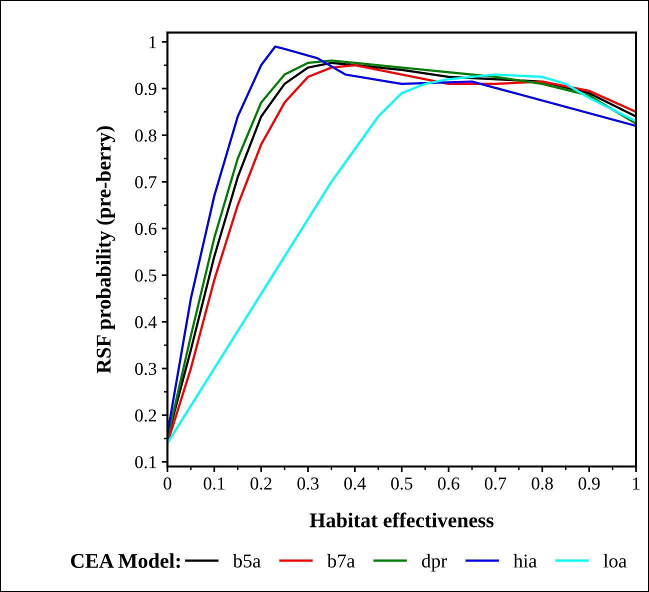 Image resolution: width=649 pixels, height=592 pixels. Describe the element at coordinates (589, 483) in the screenshot. I see `x-tick-label: 0.9` at that location.